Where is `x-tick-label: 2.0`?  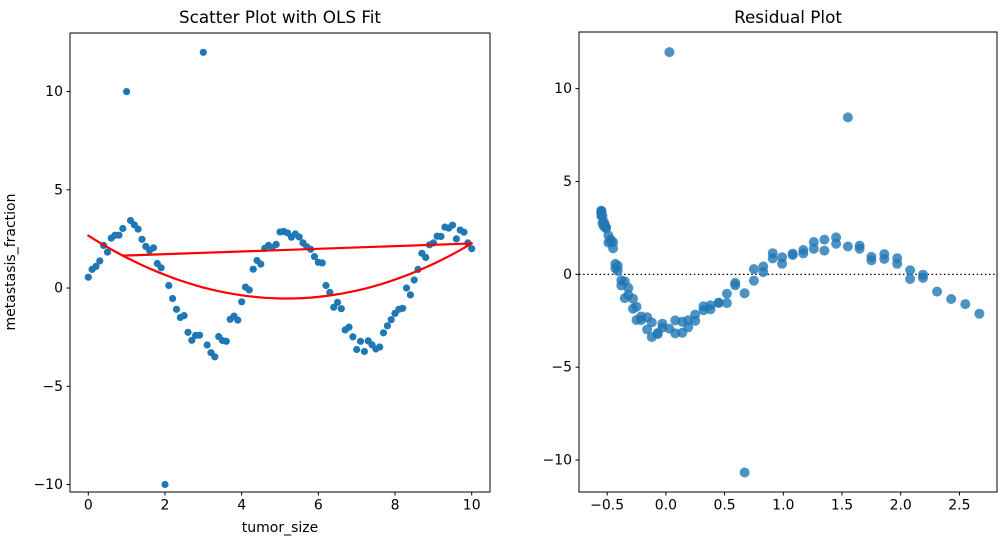 x-tick-label: 2.0 is located at coordinates (901, 506).